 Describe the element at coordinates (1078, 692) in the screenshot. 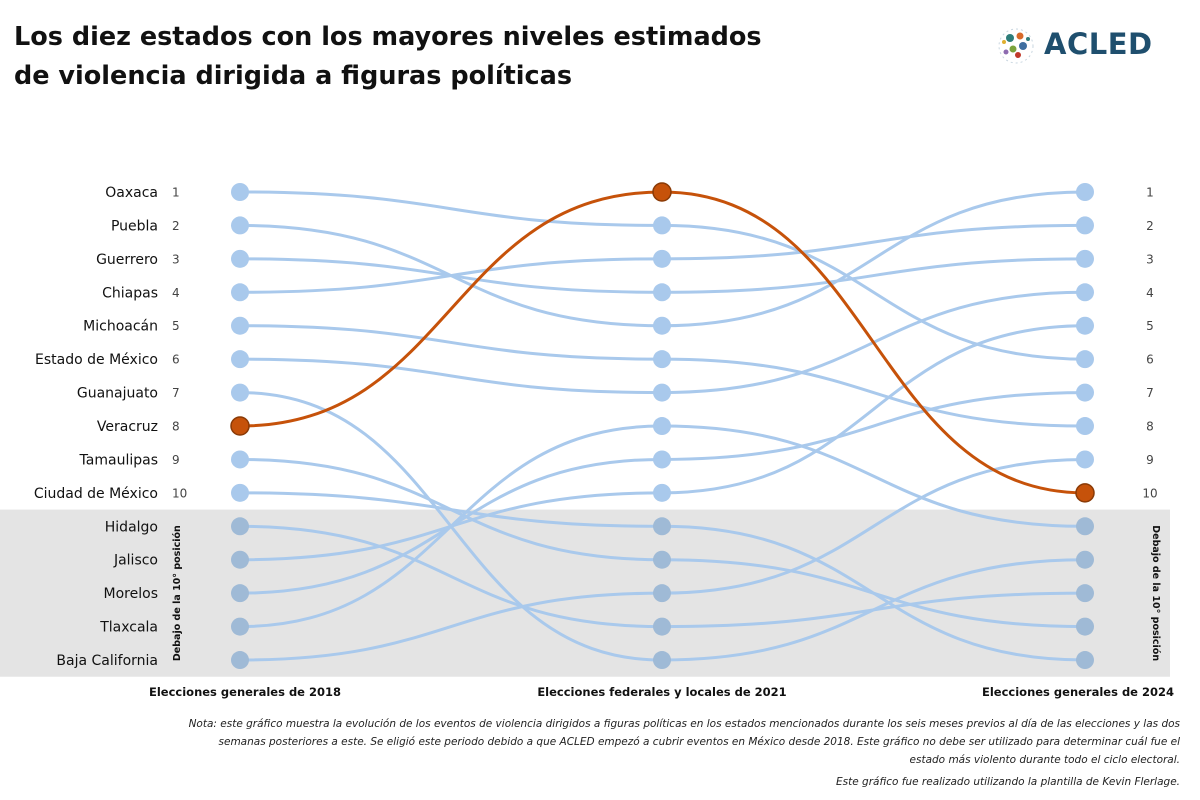

I see `column-label-2: Elecciones generales de 2024` at that location.